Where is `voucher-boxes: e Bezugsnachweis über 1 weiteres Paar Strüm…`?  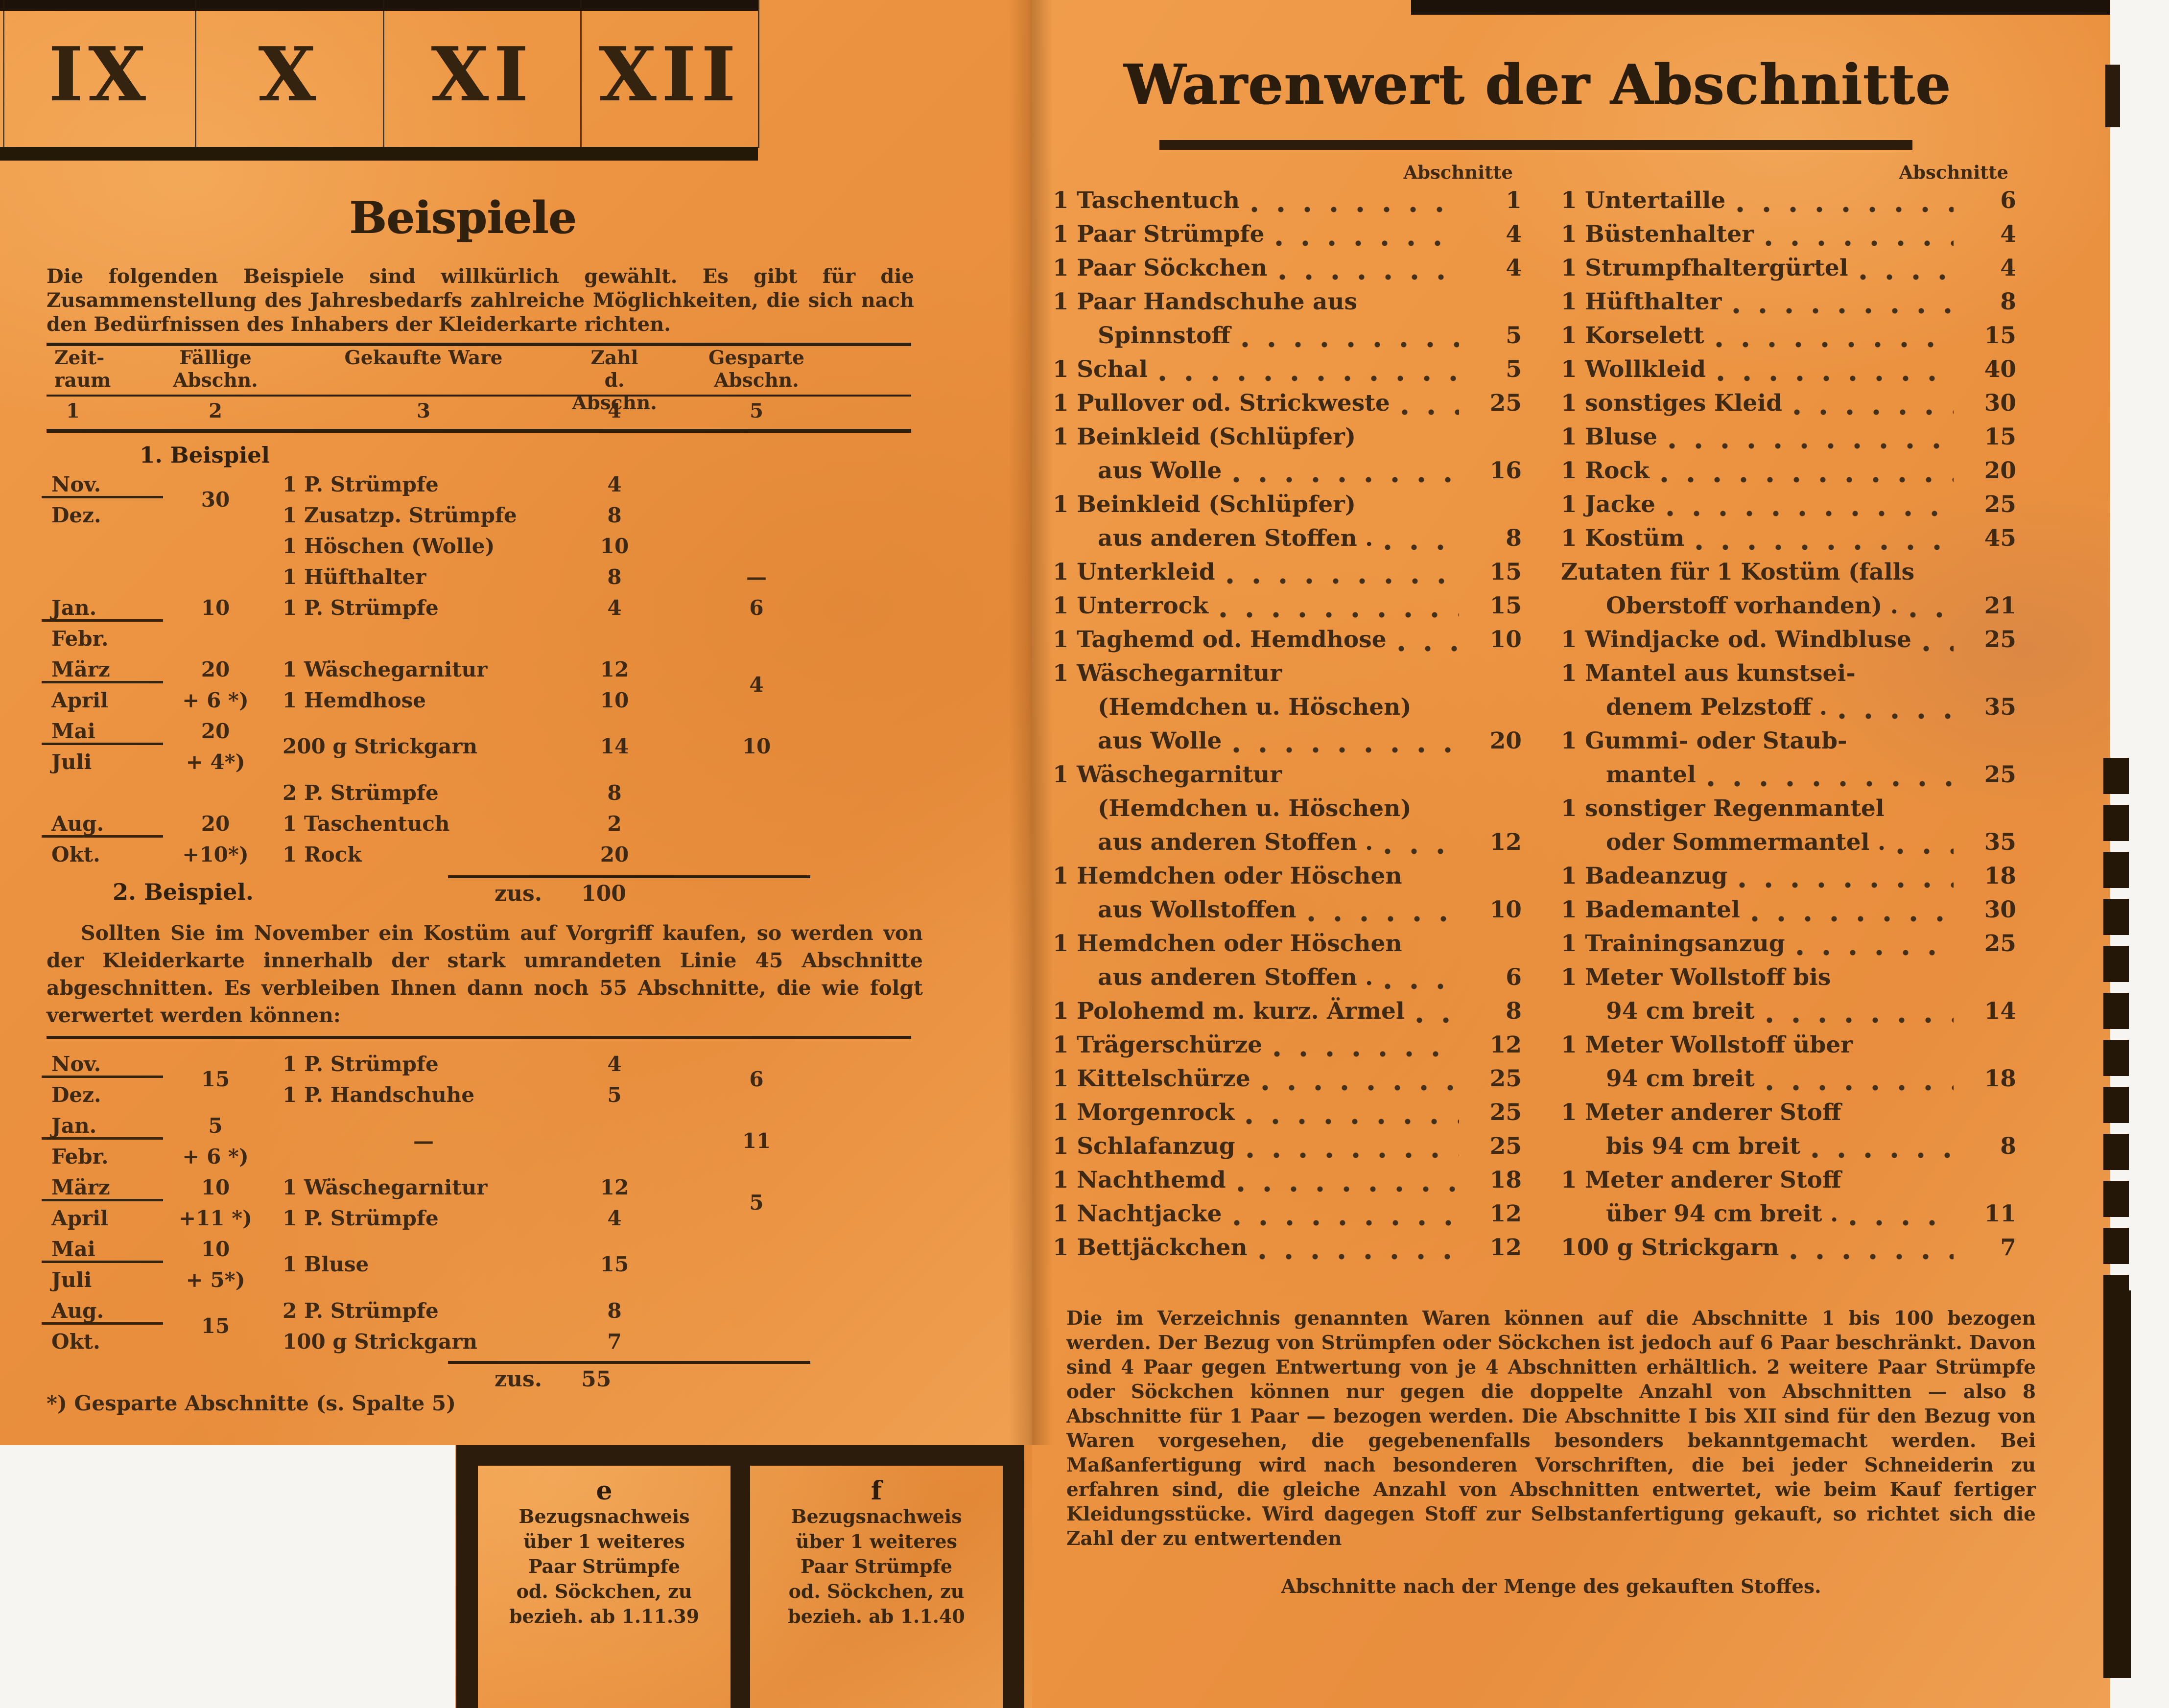
voucher-boxes: e Bezugsnachweis über 1 weiteres Paar Strüm… is located at coordinates (740, 1576).